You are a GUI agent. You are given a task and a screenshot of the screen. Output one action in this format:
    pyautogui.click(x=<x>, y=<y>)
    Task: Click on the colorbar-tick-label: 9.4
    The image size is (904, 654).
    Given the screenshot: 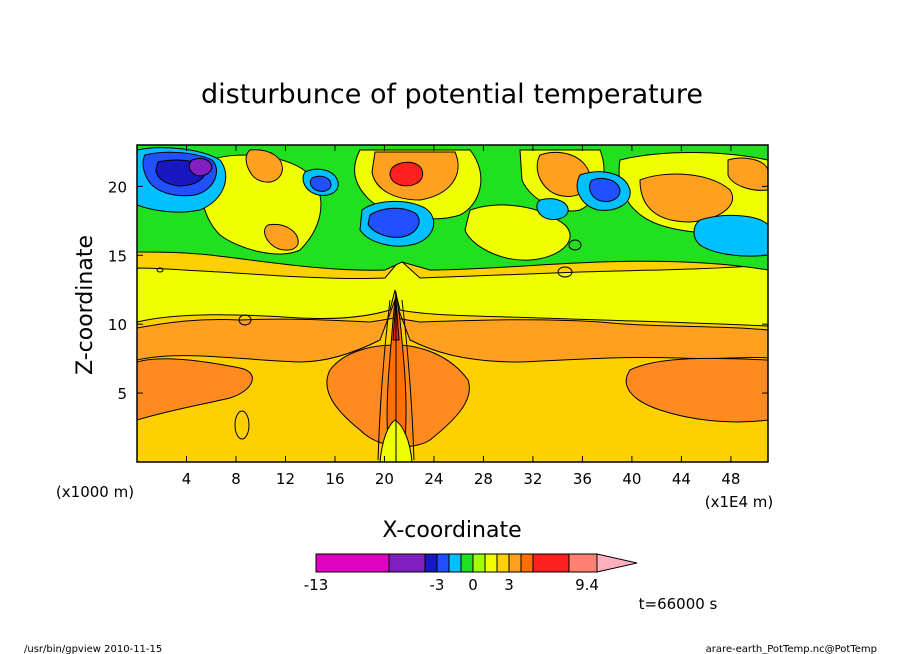 What is the action you would take?
    pyautogui.click(x=587, y=585)
    